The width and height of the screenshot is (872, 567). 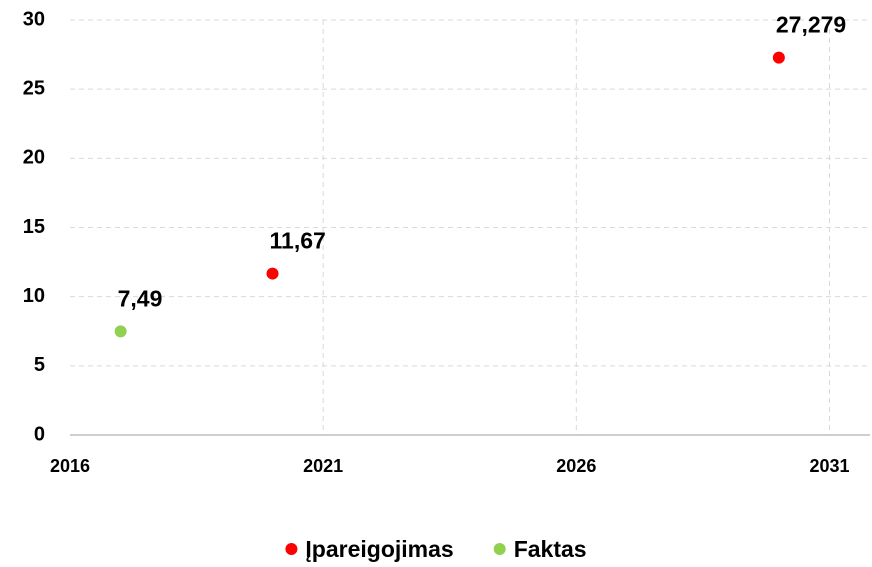 I want to click on y-tick-label: 0, so click(x=39, y=434).